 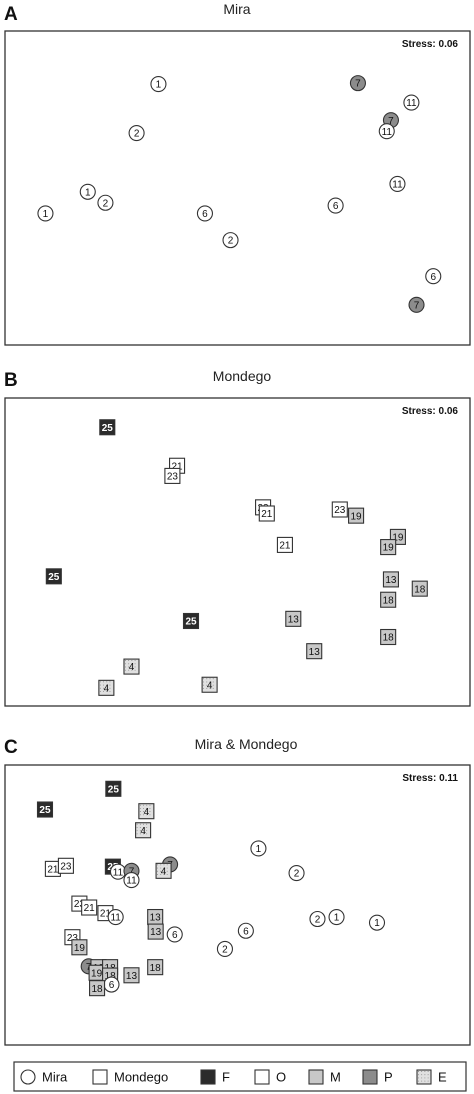 I want to click on data-point: 19, so click(x=96, y=972).